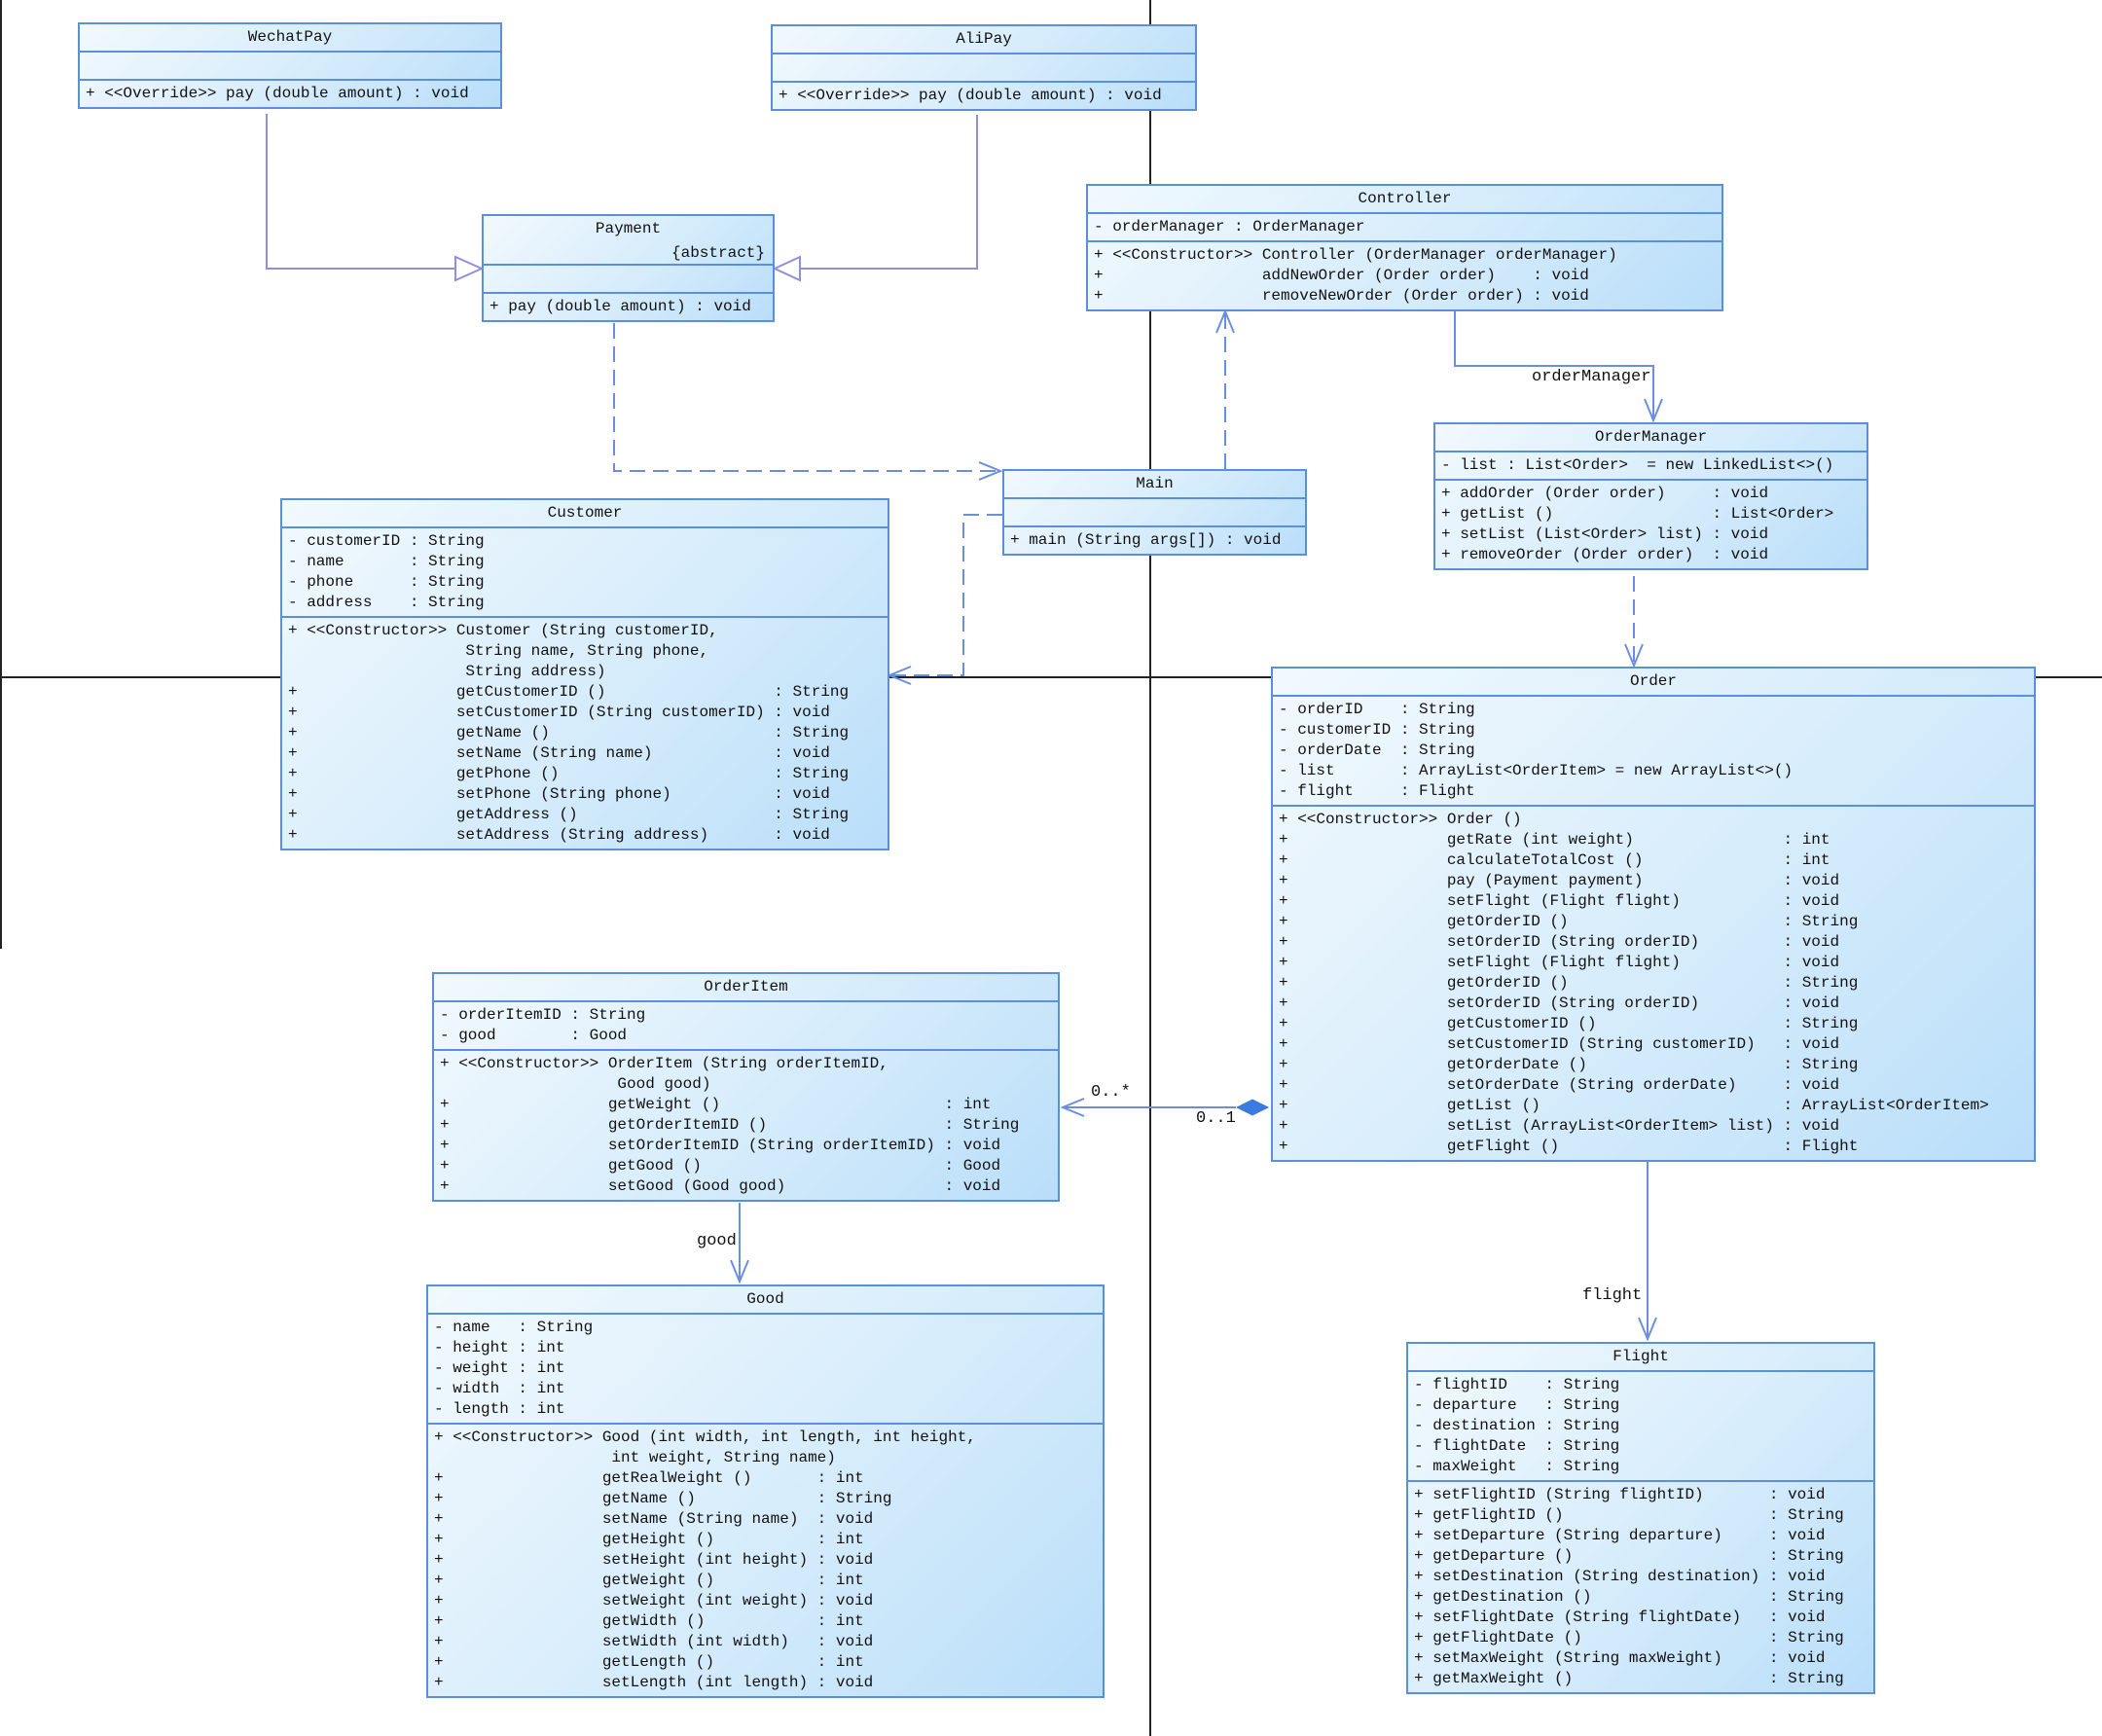 This screenshot has height=1736, width=2102. Describe the element at coordinates (746, 988) in the screenshot. I see `class-name: OrderItem` at that location.